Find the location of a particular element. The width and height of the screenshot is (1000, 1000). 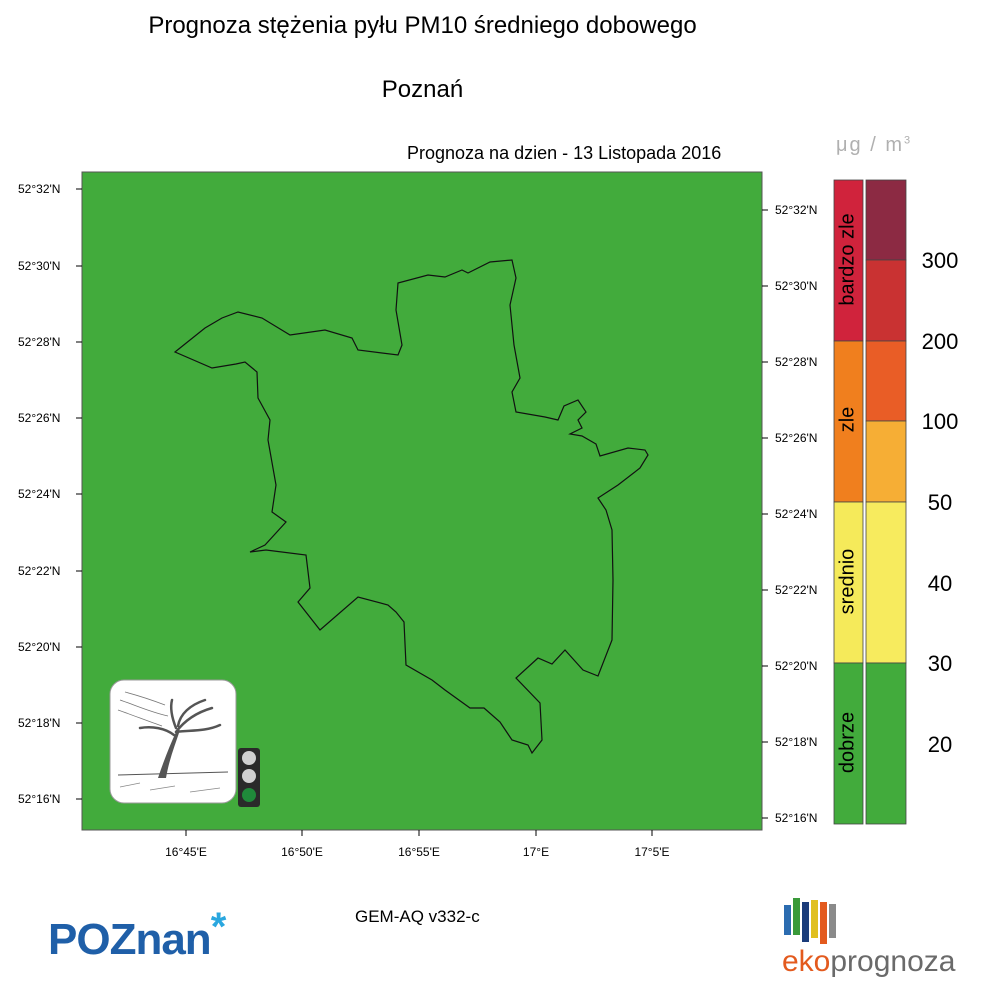

cat-label-bardzo-zle: bardzo zle is located at coordinates (847, 259).